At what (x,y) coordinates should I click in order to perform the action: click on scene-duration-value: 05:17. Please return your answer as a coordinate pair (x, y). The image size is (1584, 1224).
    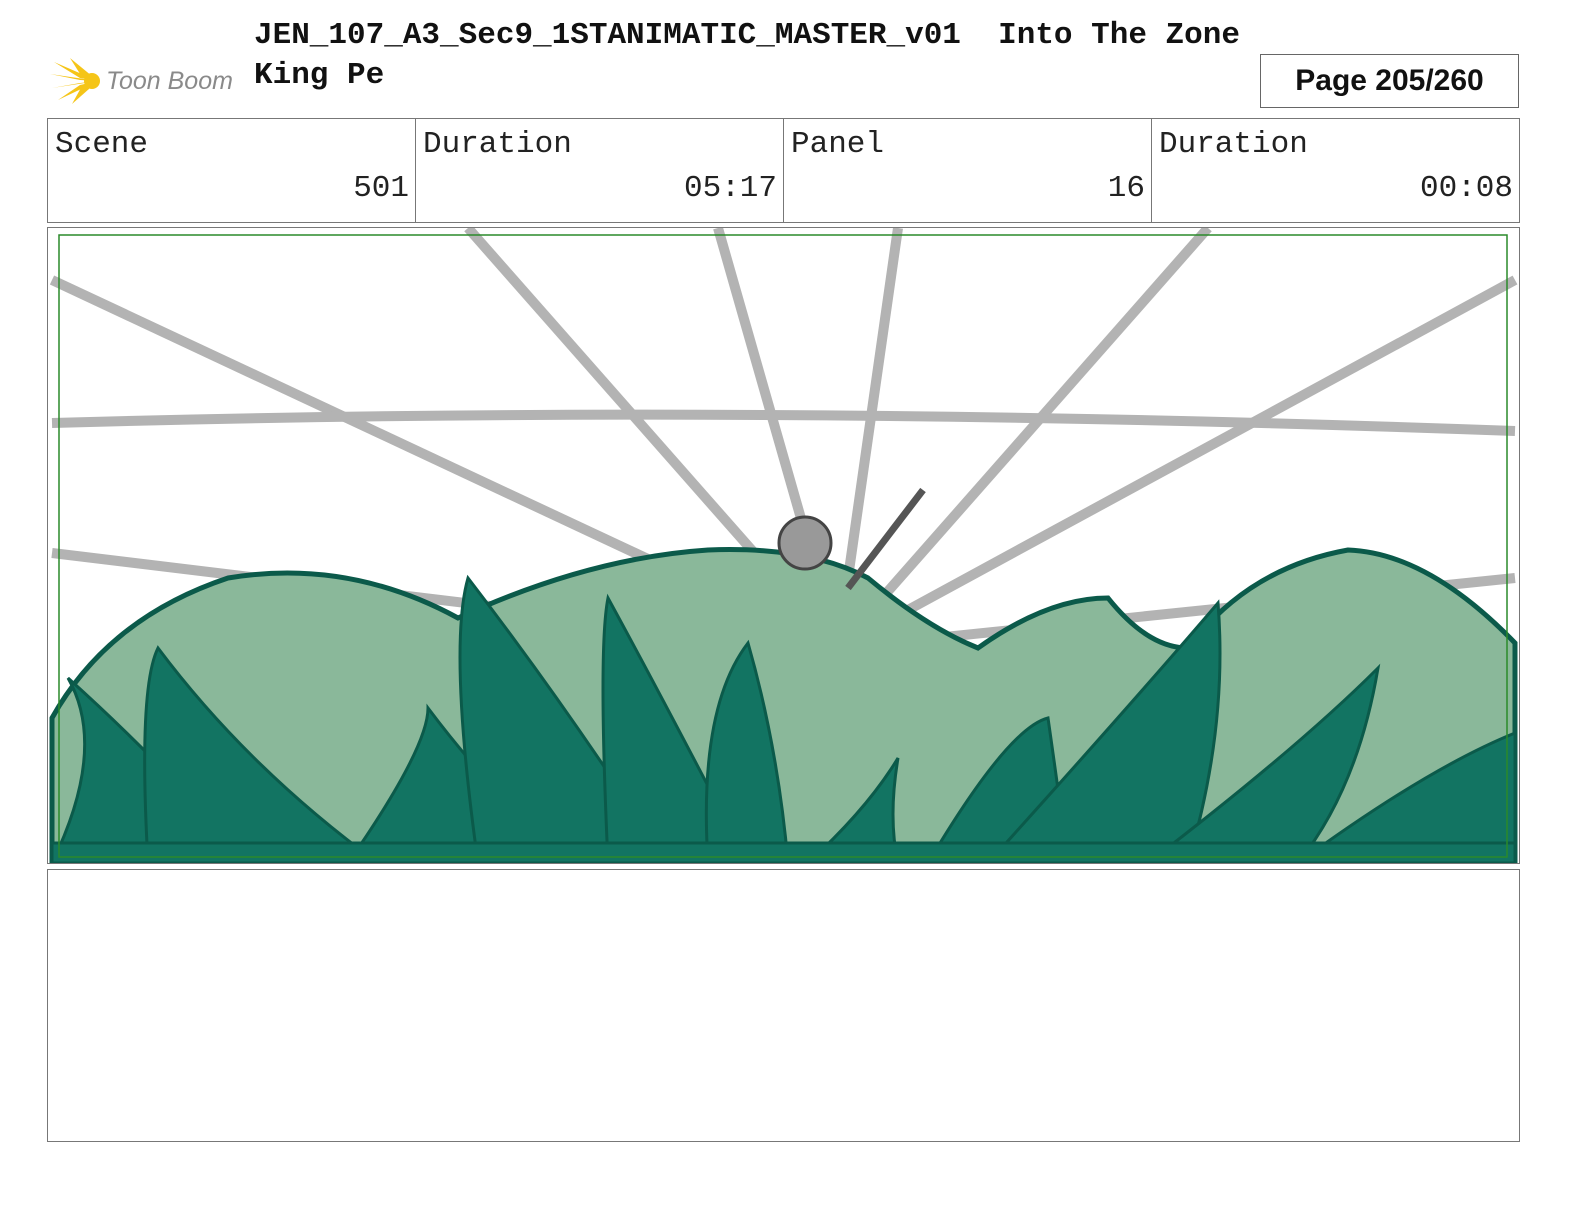
    Looking at the image, I should click on (730, 188).